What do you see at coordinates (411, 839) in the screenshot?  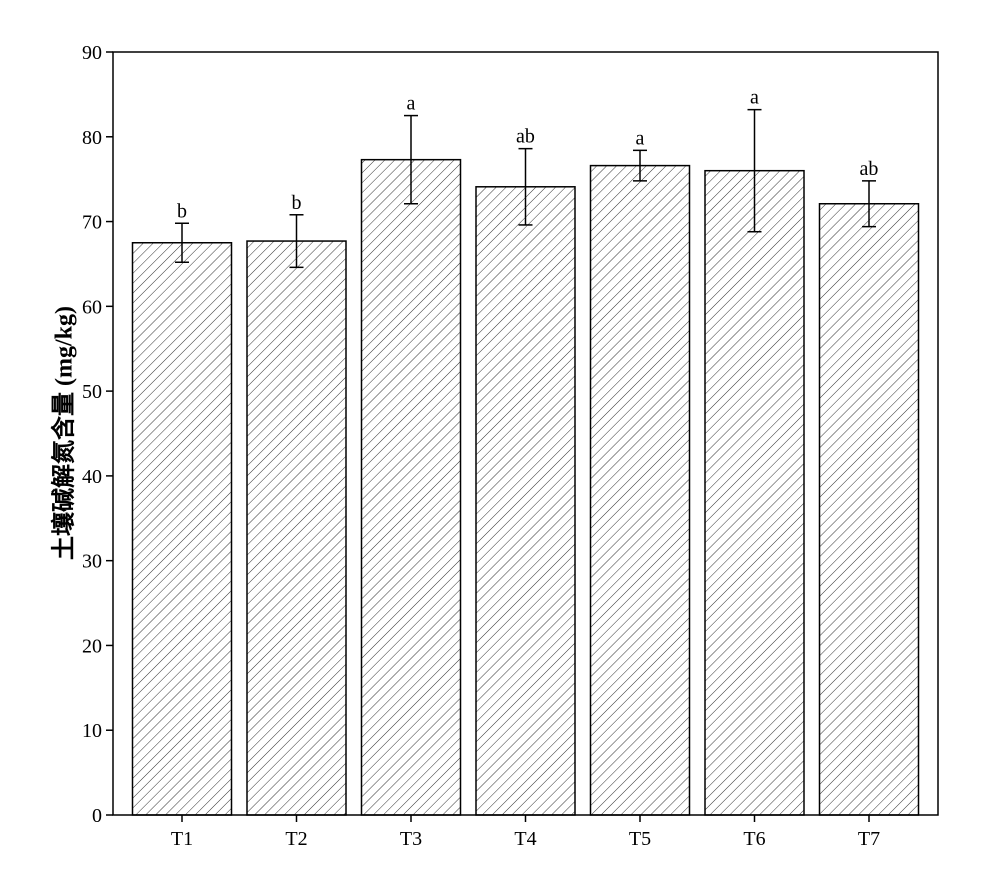 I see `x-tick-label: T3` at bounding box center [411, 839].